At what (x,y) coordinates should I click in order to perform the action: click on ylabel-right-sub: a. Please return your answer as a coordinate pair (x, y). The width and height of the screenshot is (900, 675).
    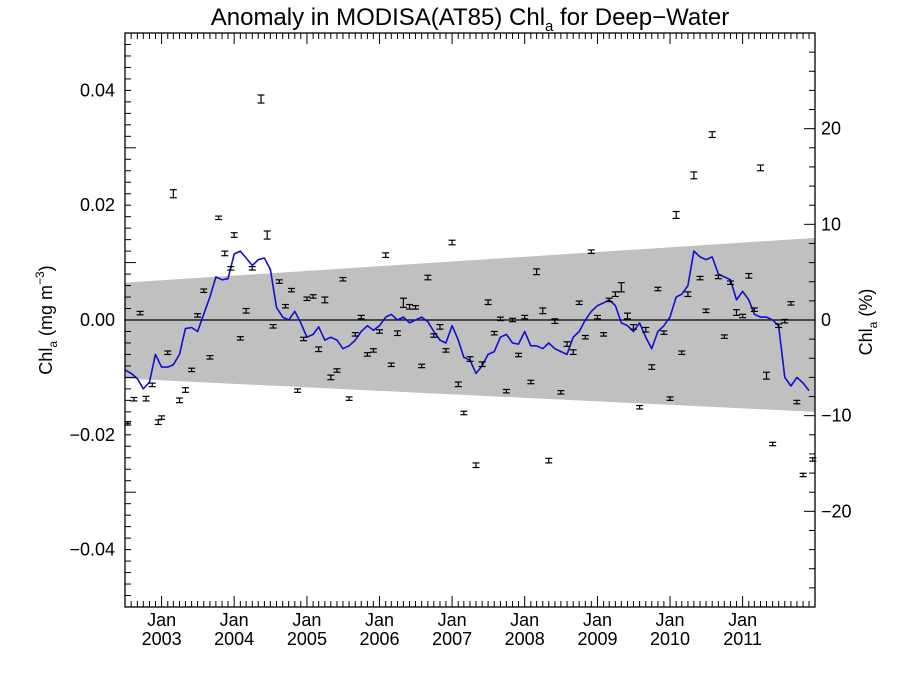
    Looking at the image, I should click on (873, 324).